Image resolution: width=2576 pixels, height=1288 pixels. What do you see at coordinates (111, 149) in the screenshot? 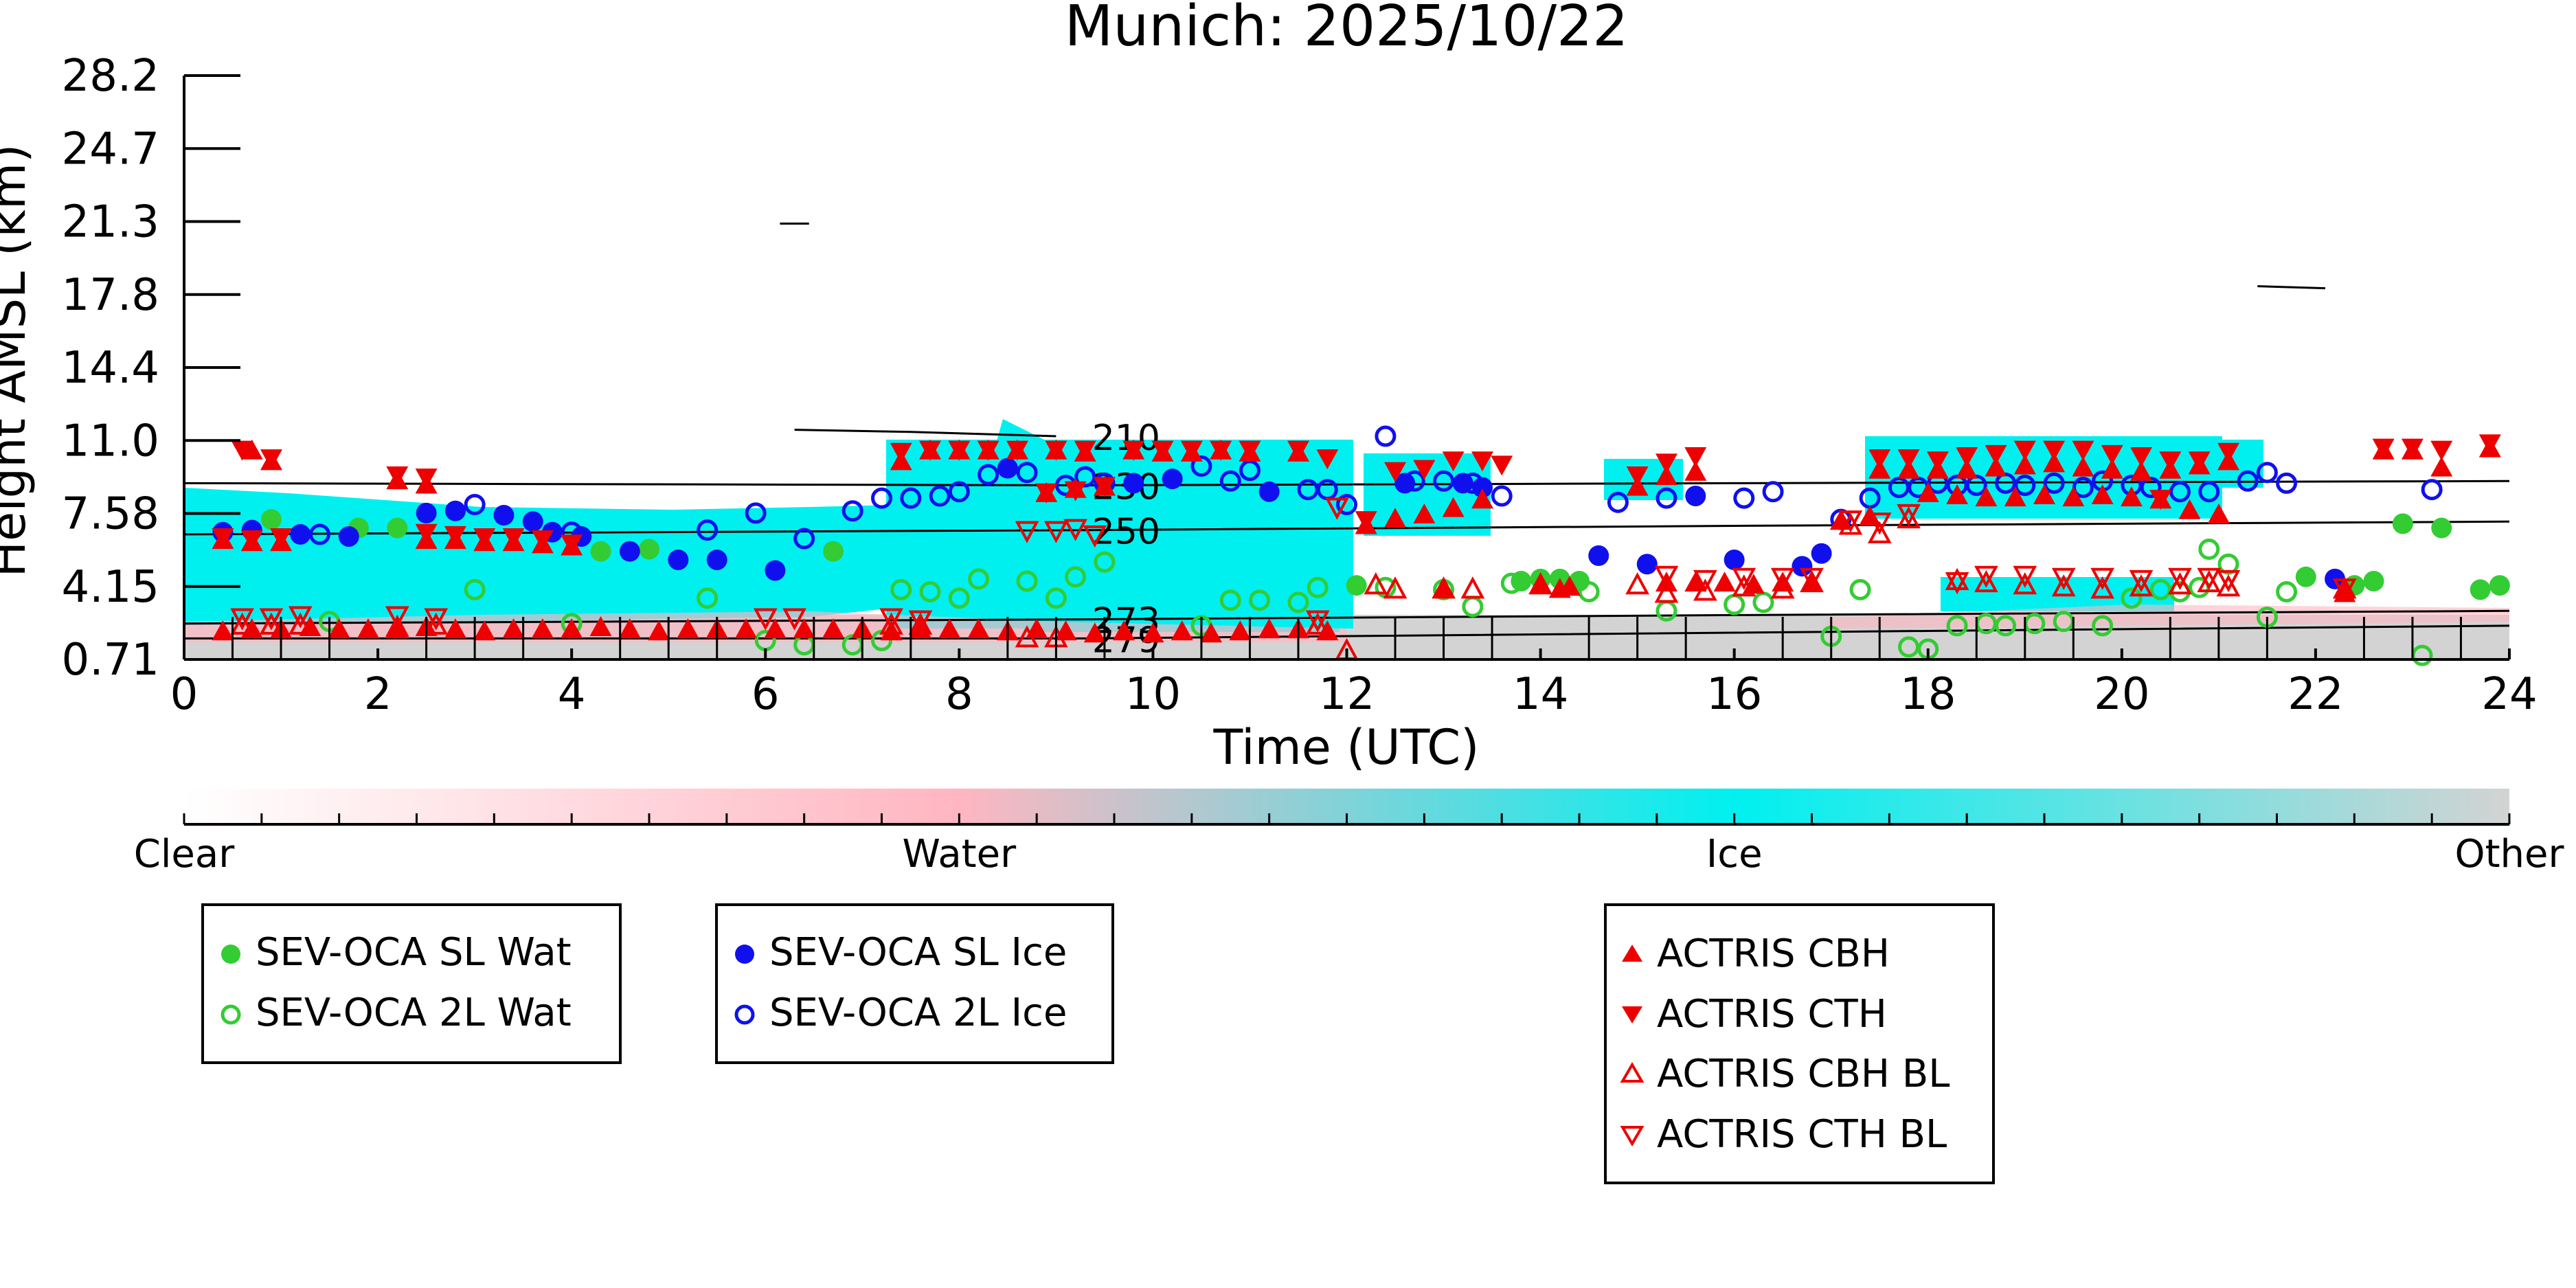
I see `y-tick-label: 24.7` at bounding box center [111, 149].